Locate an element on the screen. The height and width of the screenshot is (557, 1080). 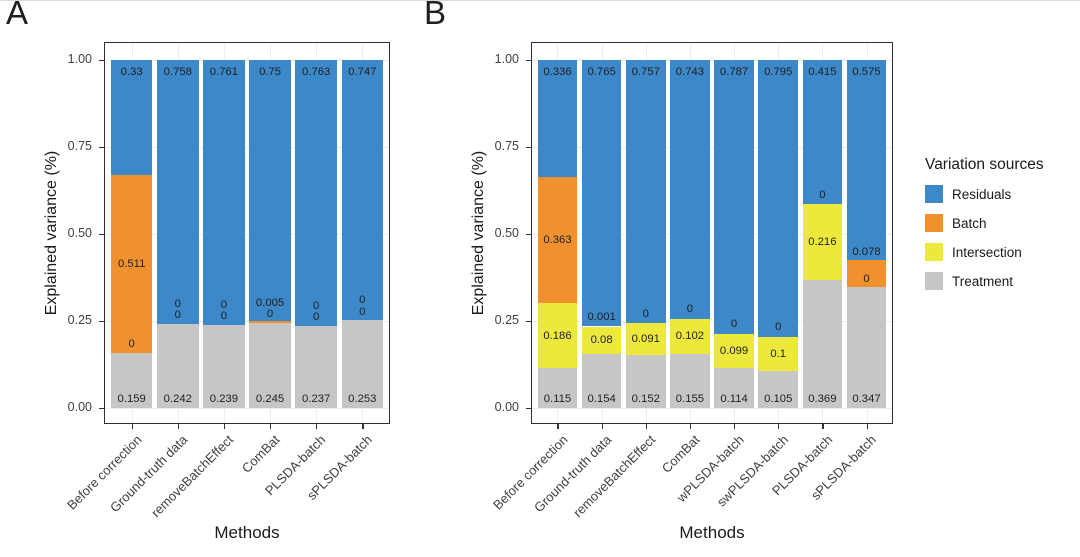
bar-value-label: 0.795 is located at coordinates (778, 72).